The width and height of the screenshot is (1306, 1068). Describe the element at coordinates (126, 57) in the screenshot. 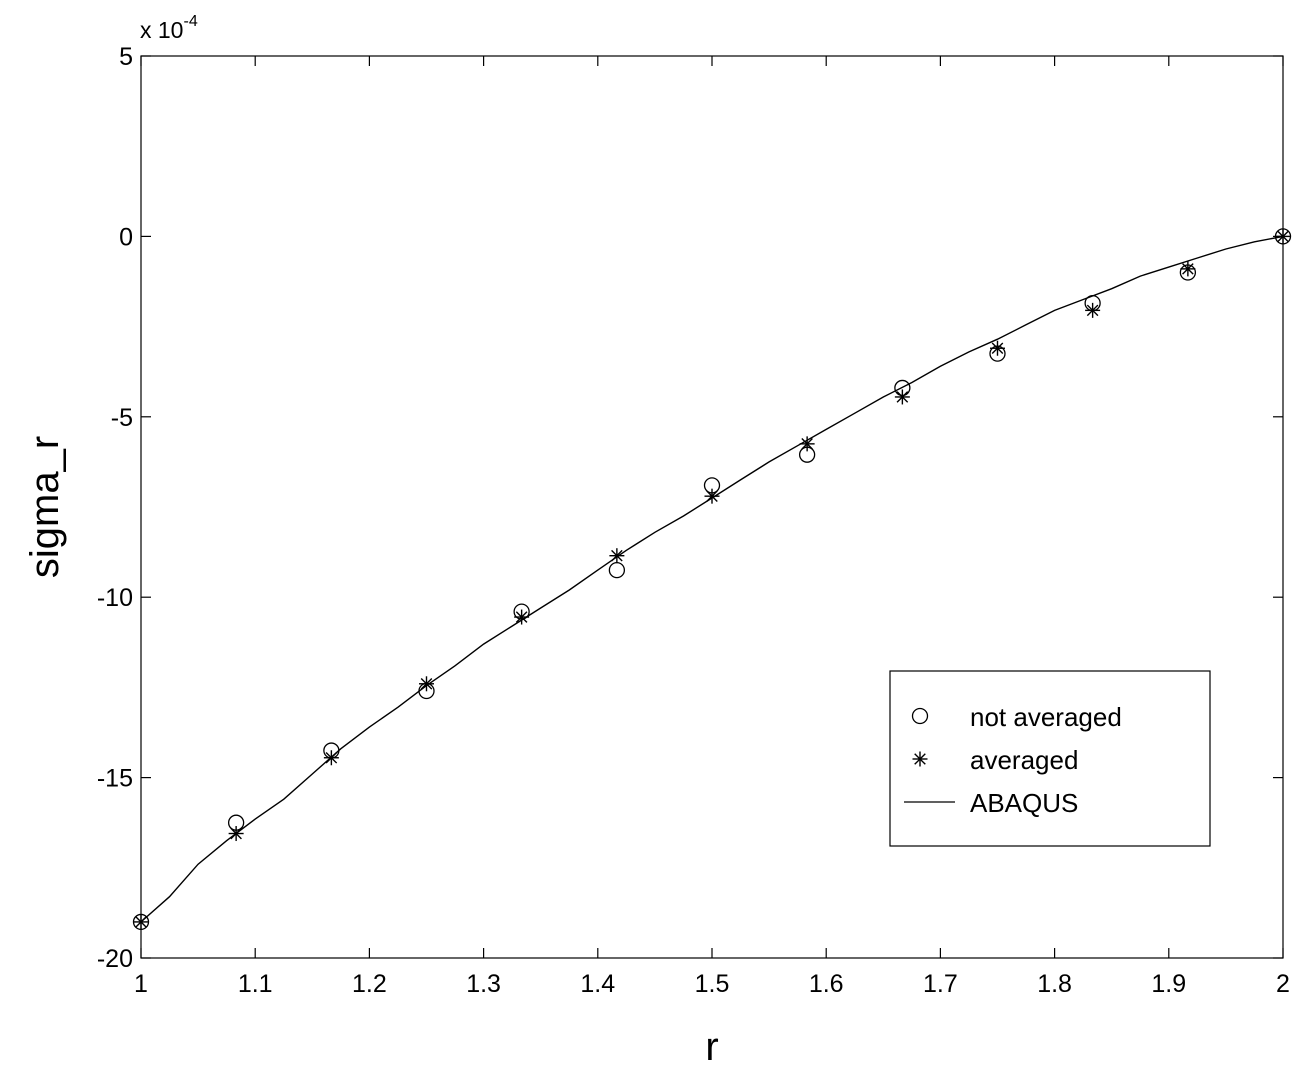

I see `y-tick-label: 5` at that location.